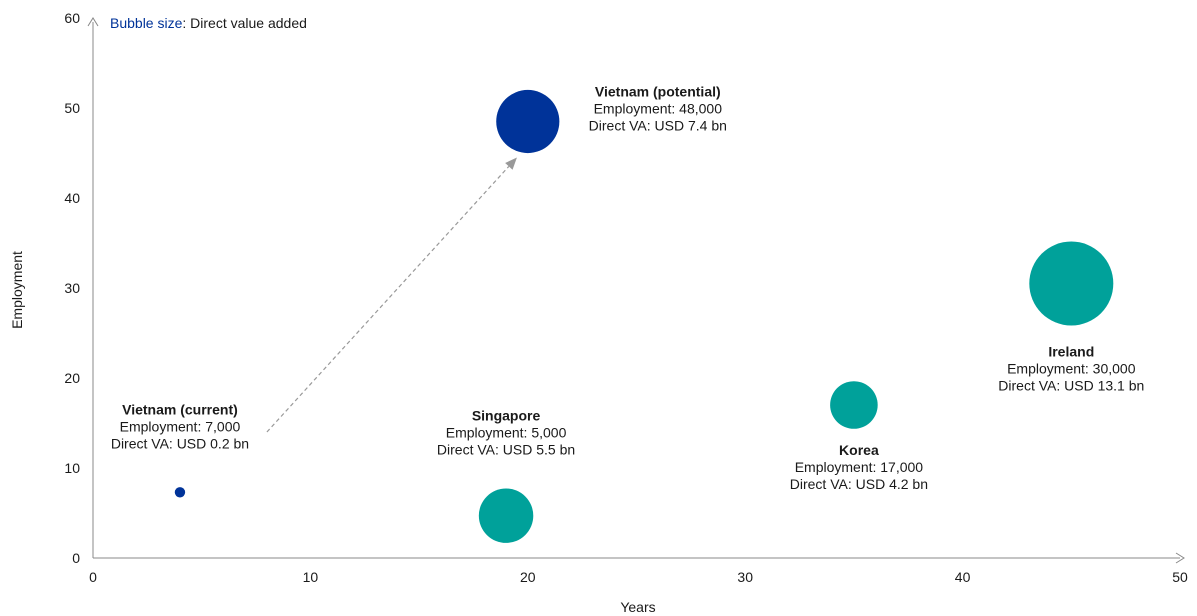  Describe the element at coordinates (244, 23) in the screenshot. I see `bubble-size-note-text: : Direct value added` at that location.